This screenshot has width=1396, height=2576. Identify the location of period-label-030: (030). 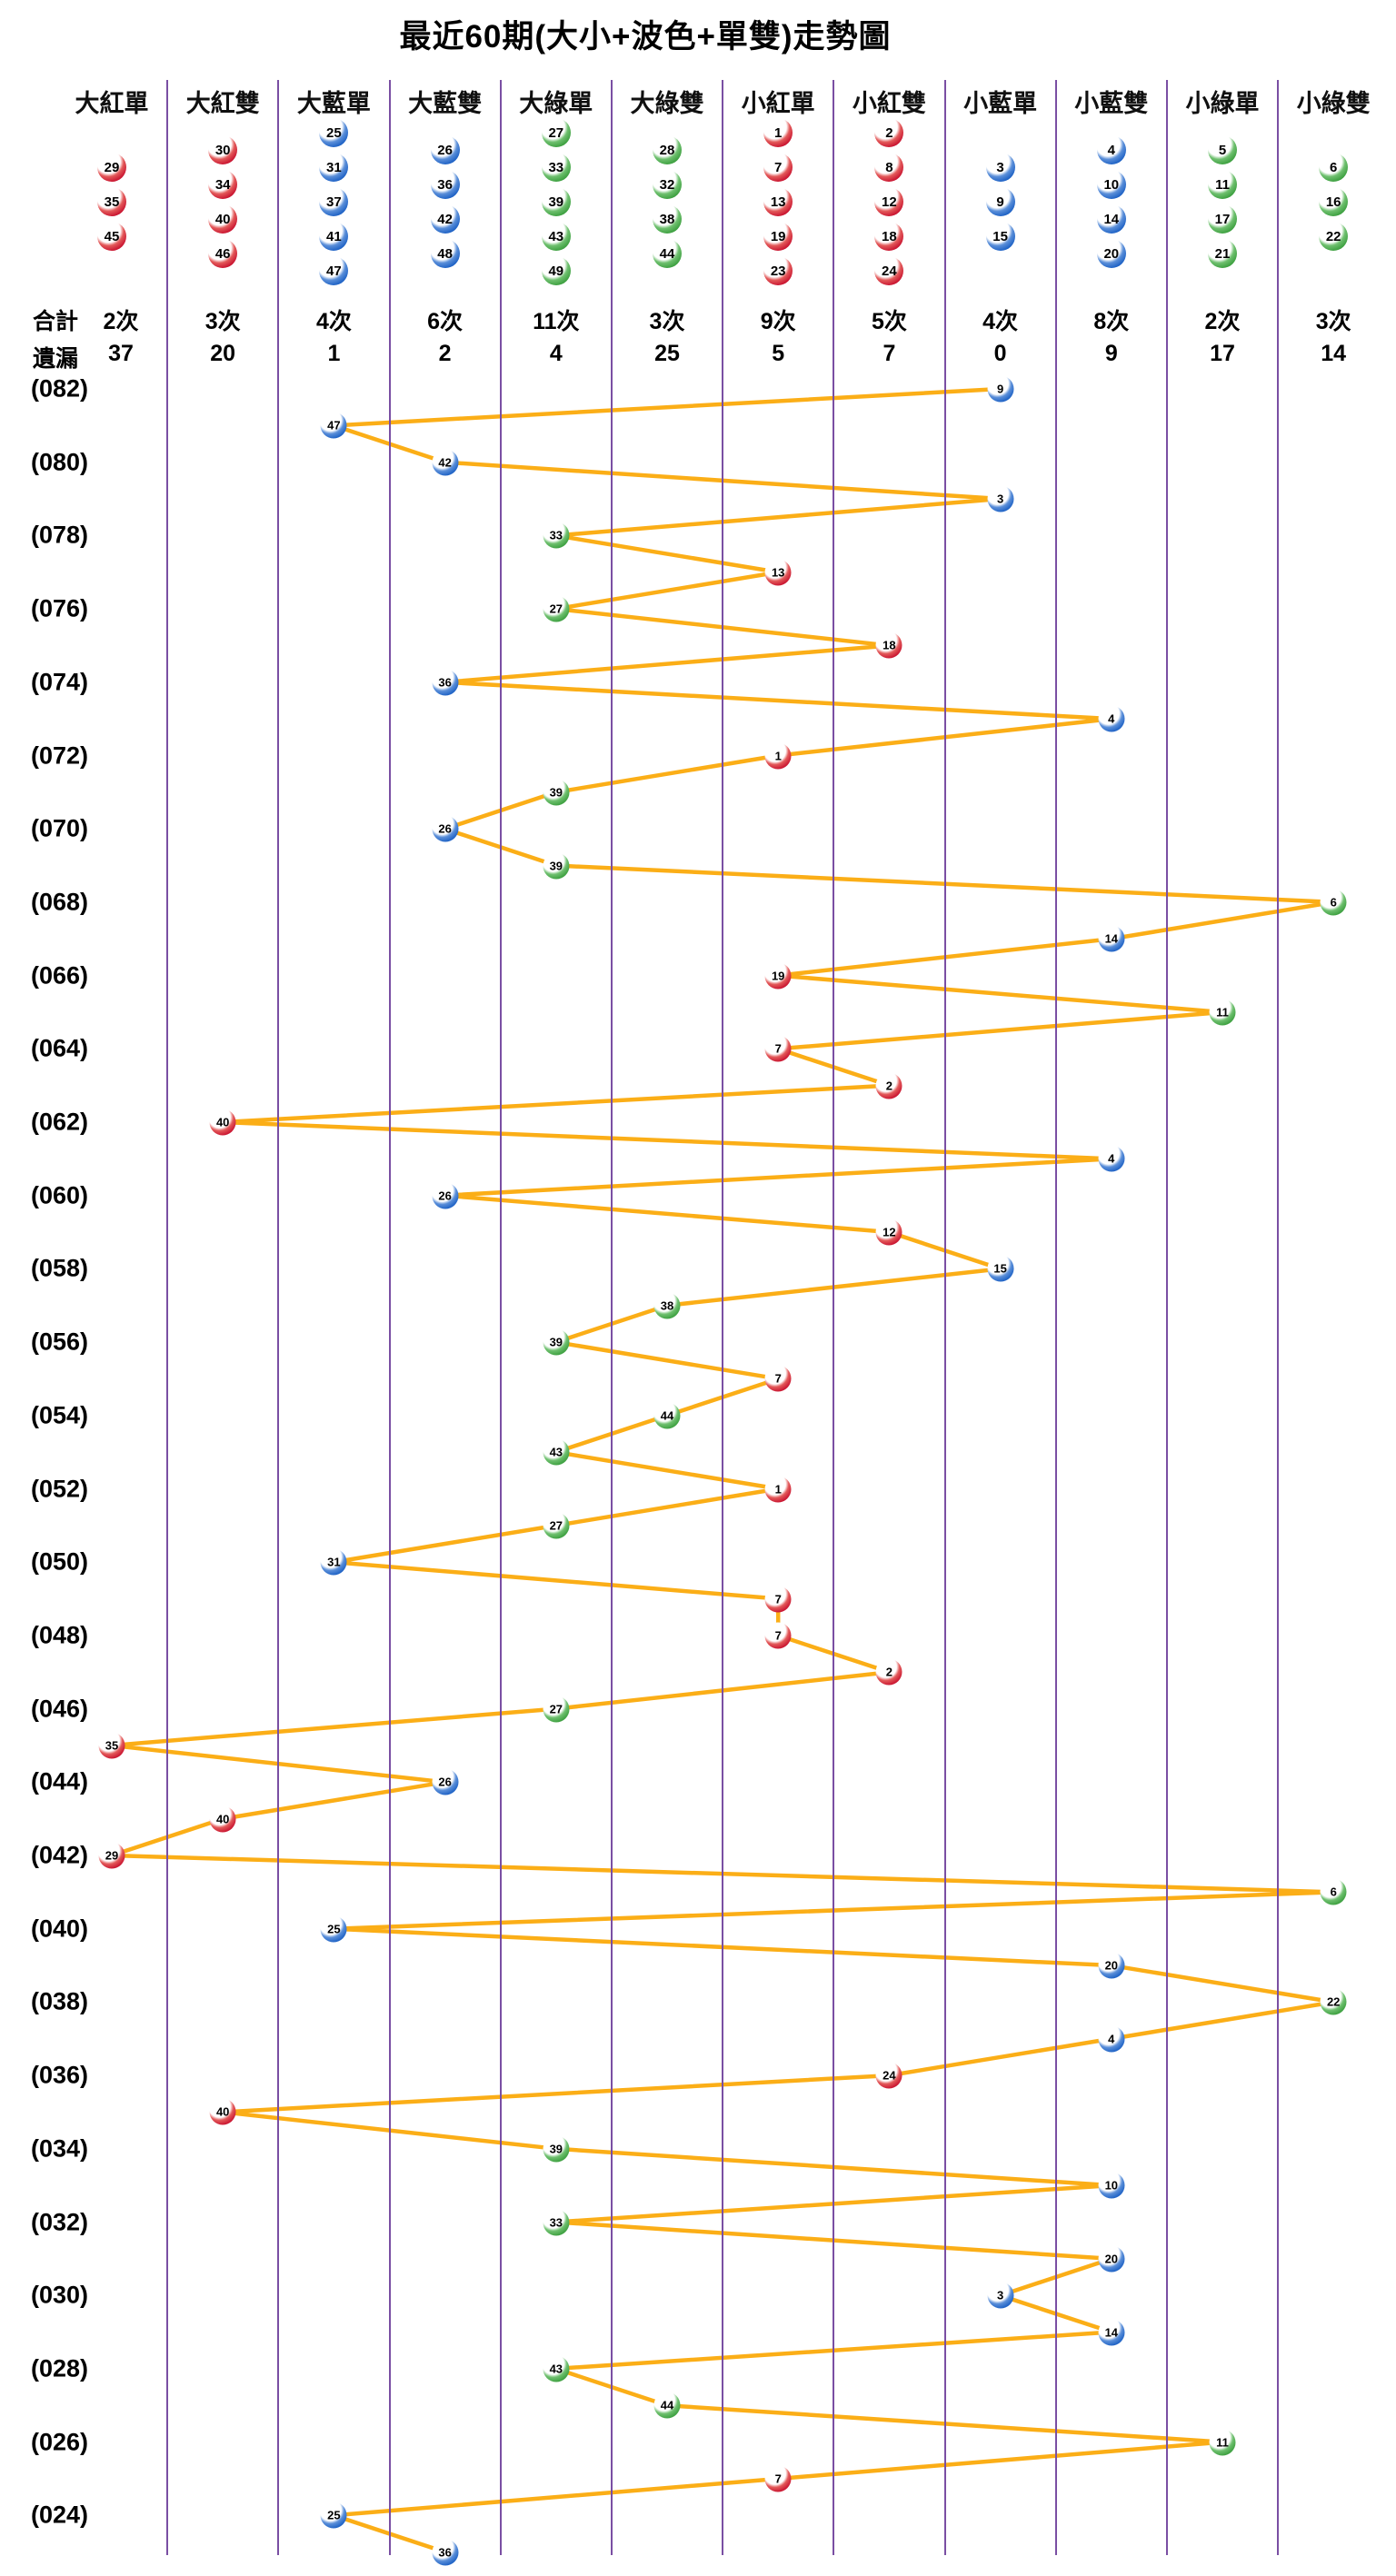
(60, 2295).